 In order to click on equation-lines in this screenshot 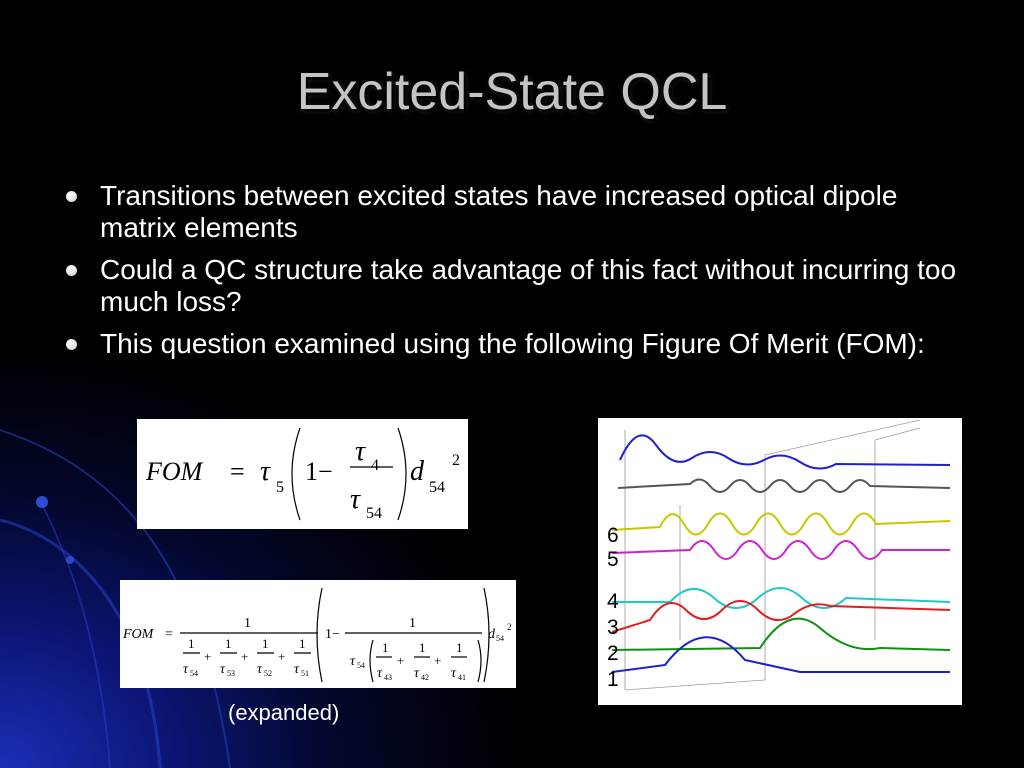, I will do `click(335, 555)`.